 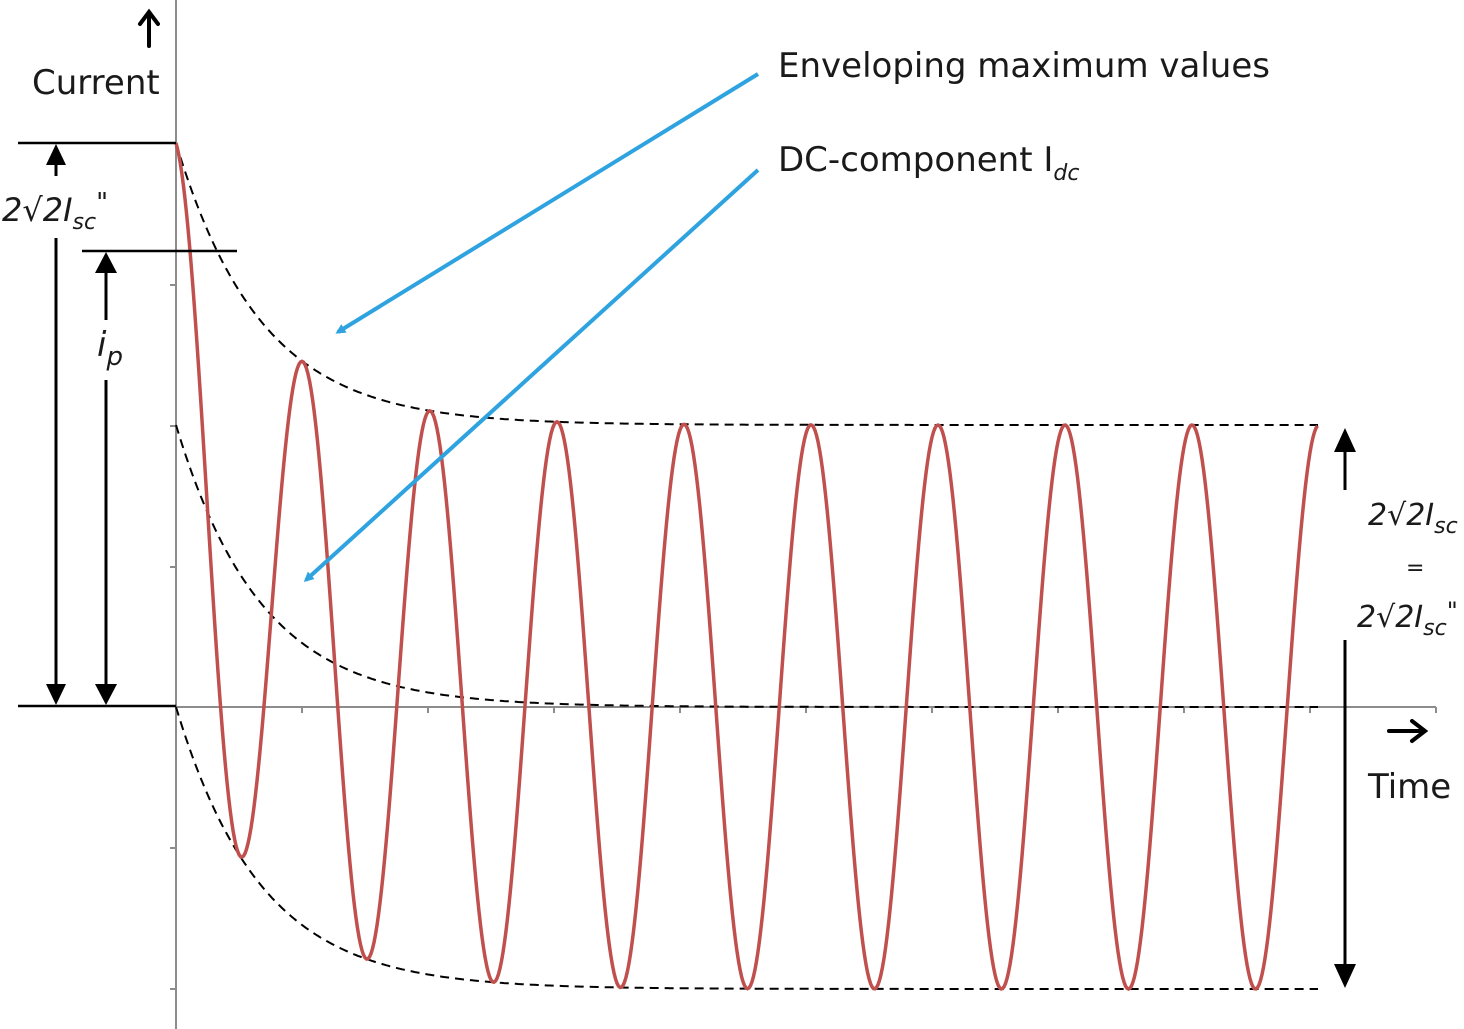 I want to click on steady-state-dimension-arrow-icon, so click(x=1345, y=708).